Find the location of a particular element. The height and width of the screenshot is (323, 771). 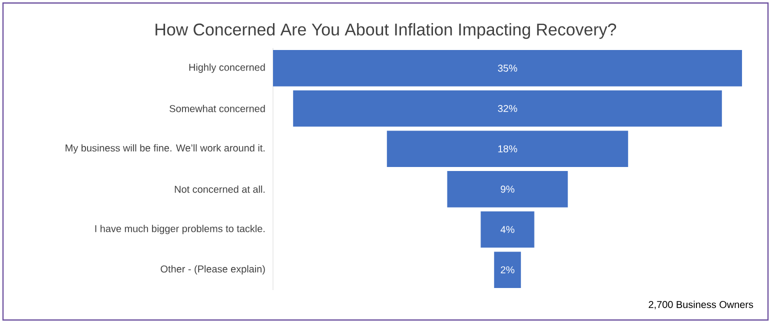

category-label: Somewhat concerned is located at coordinates (217, 108).